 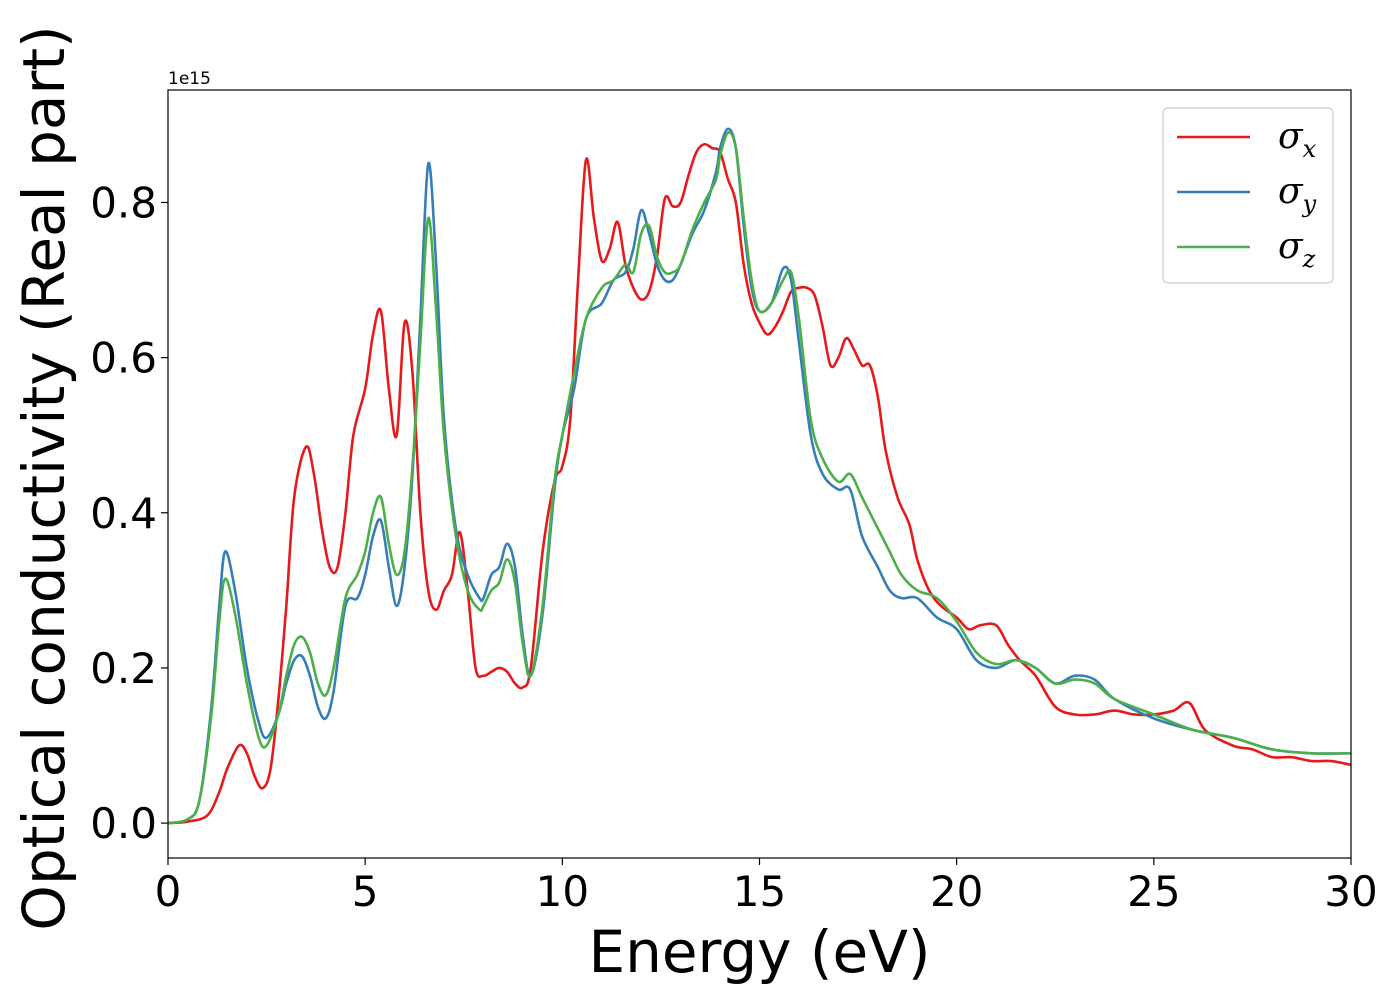 I want to click on legend-subscript: z, so click(x=1309, y=259).